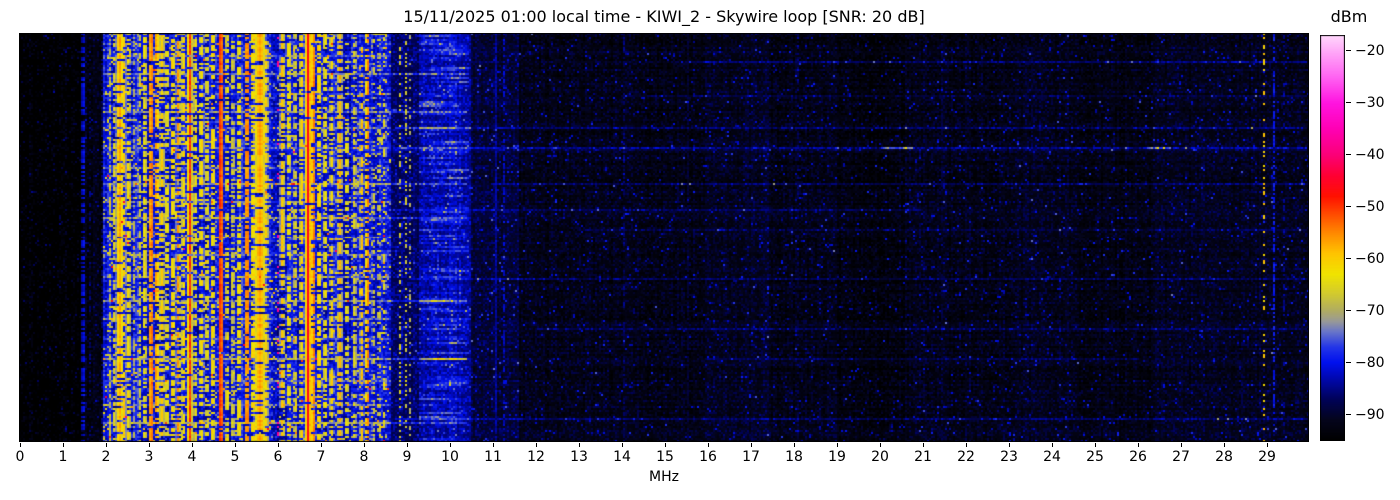  What do you see at coordinates (1267, 457) in the screenshot?
I see `x-tick-label: 29` at bounding box center [1267, 457].